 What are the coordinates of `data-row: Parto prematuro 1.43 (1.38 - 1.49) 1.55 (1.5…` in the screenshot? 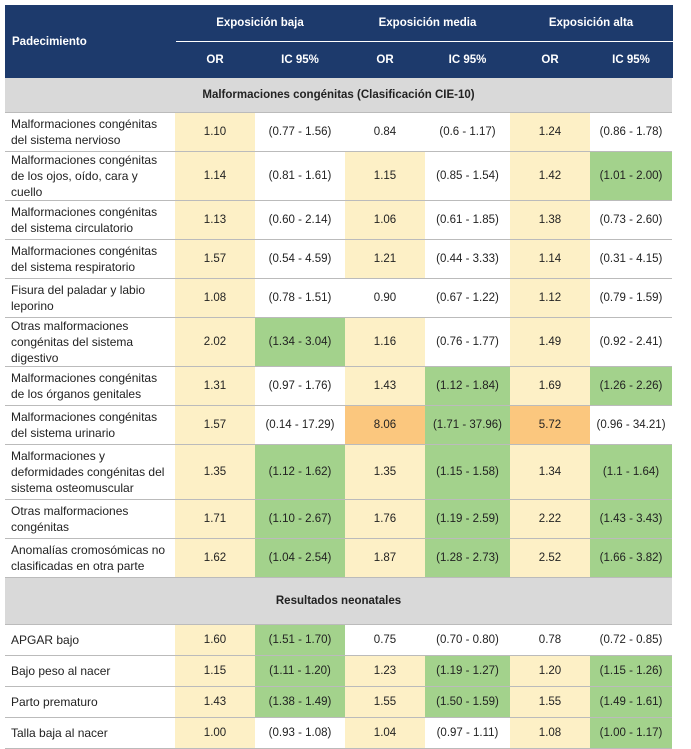 It's located at (339, 702).